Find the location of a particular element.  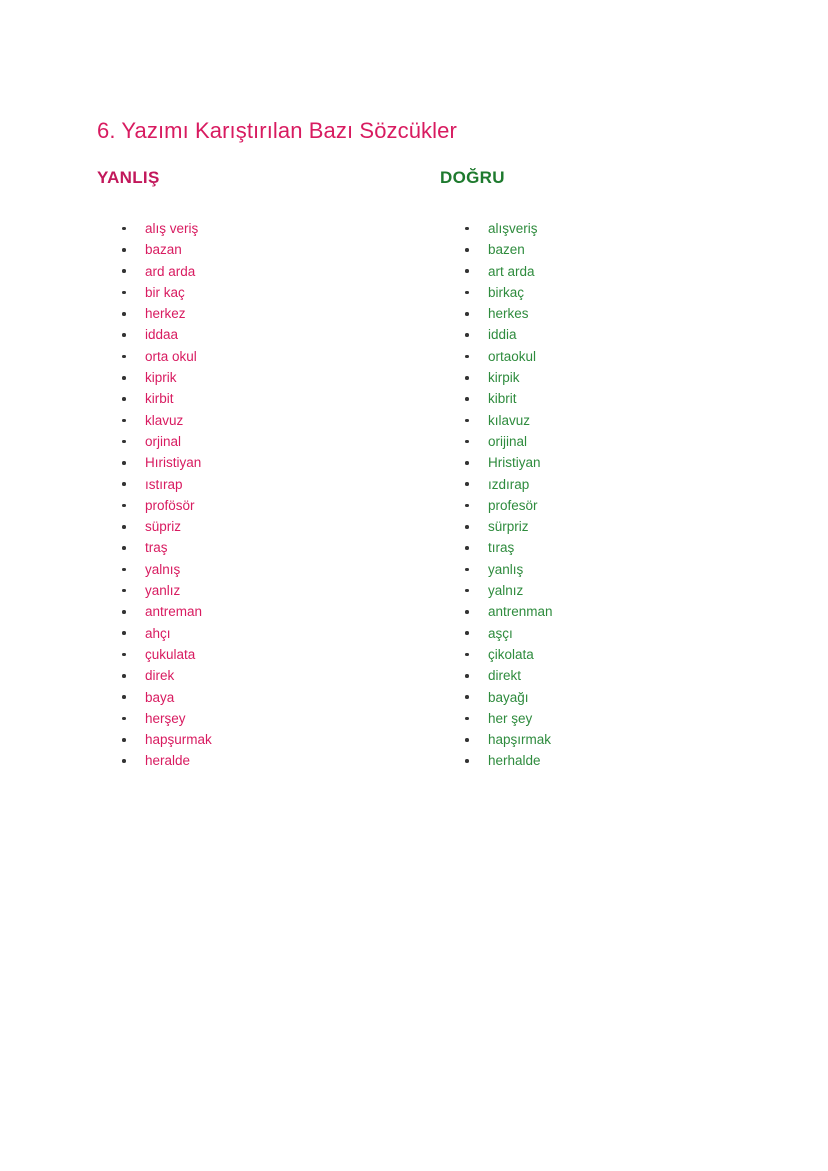

list-item: orta okul is located at coordinates (154, 356).